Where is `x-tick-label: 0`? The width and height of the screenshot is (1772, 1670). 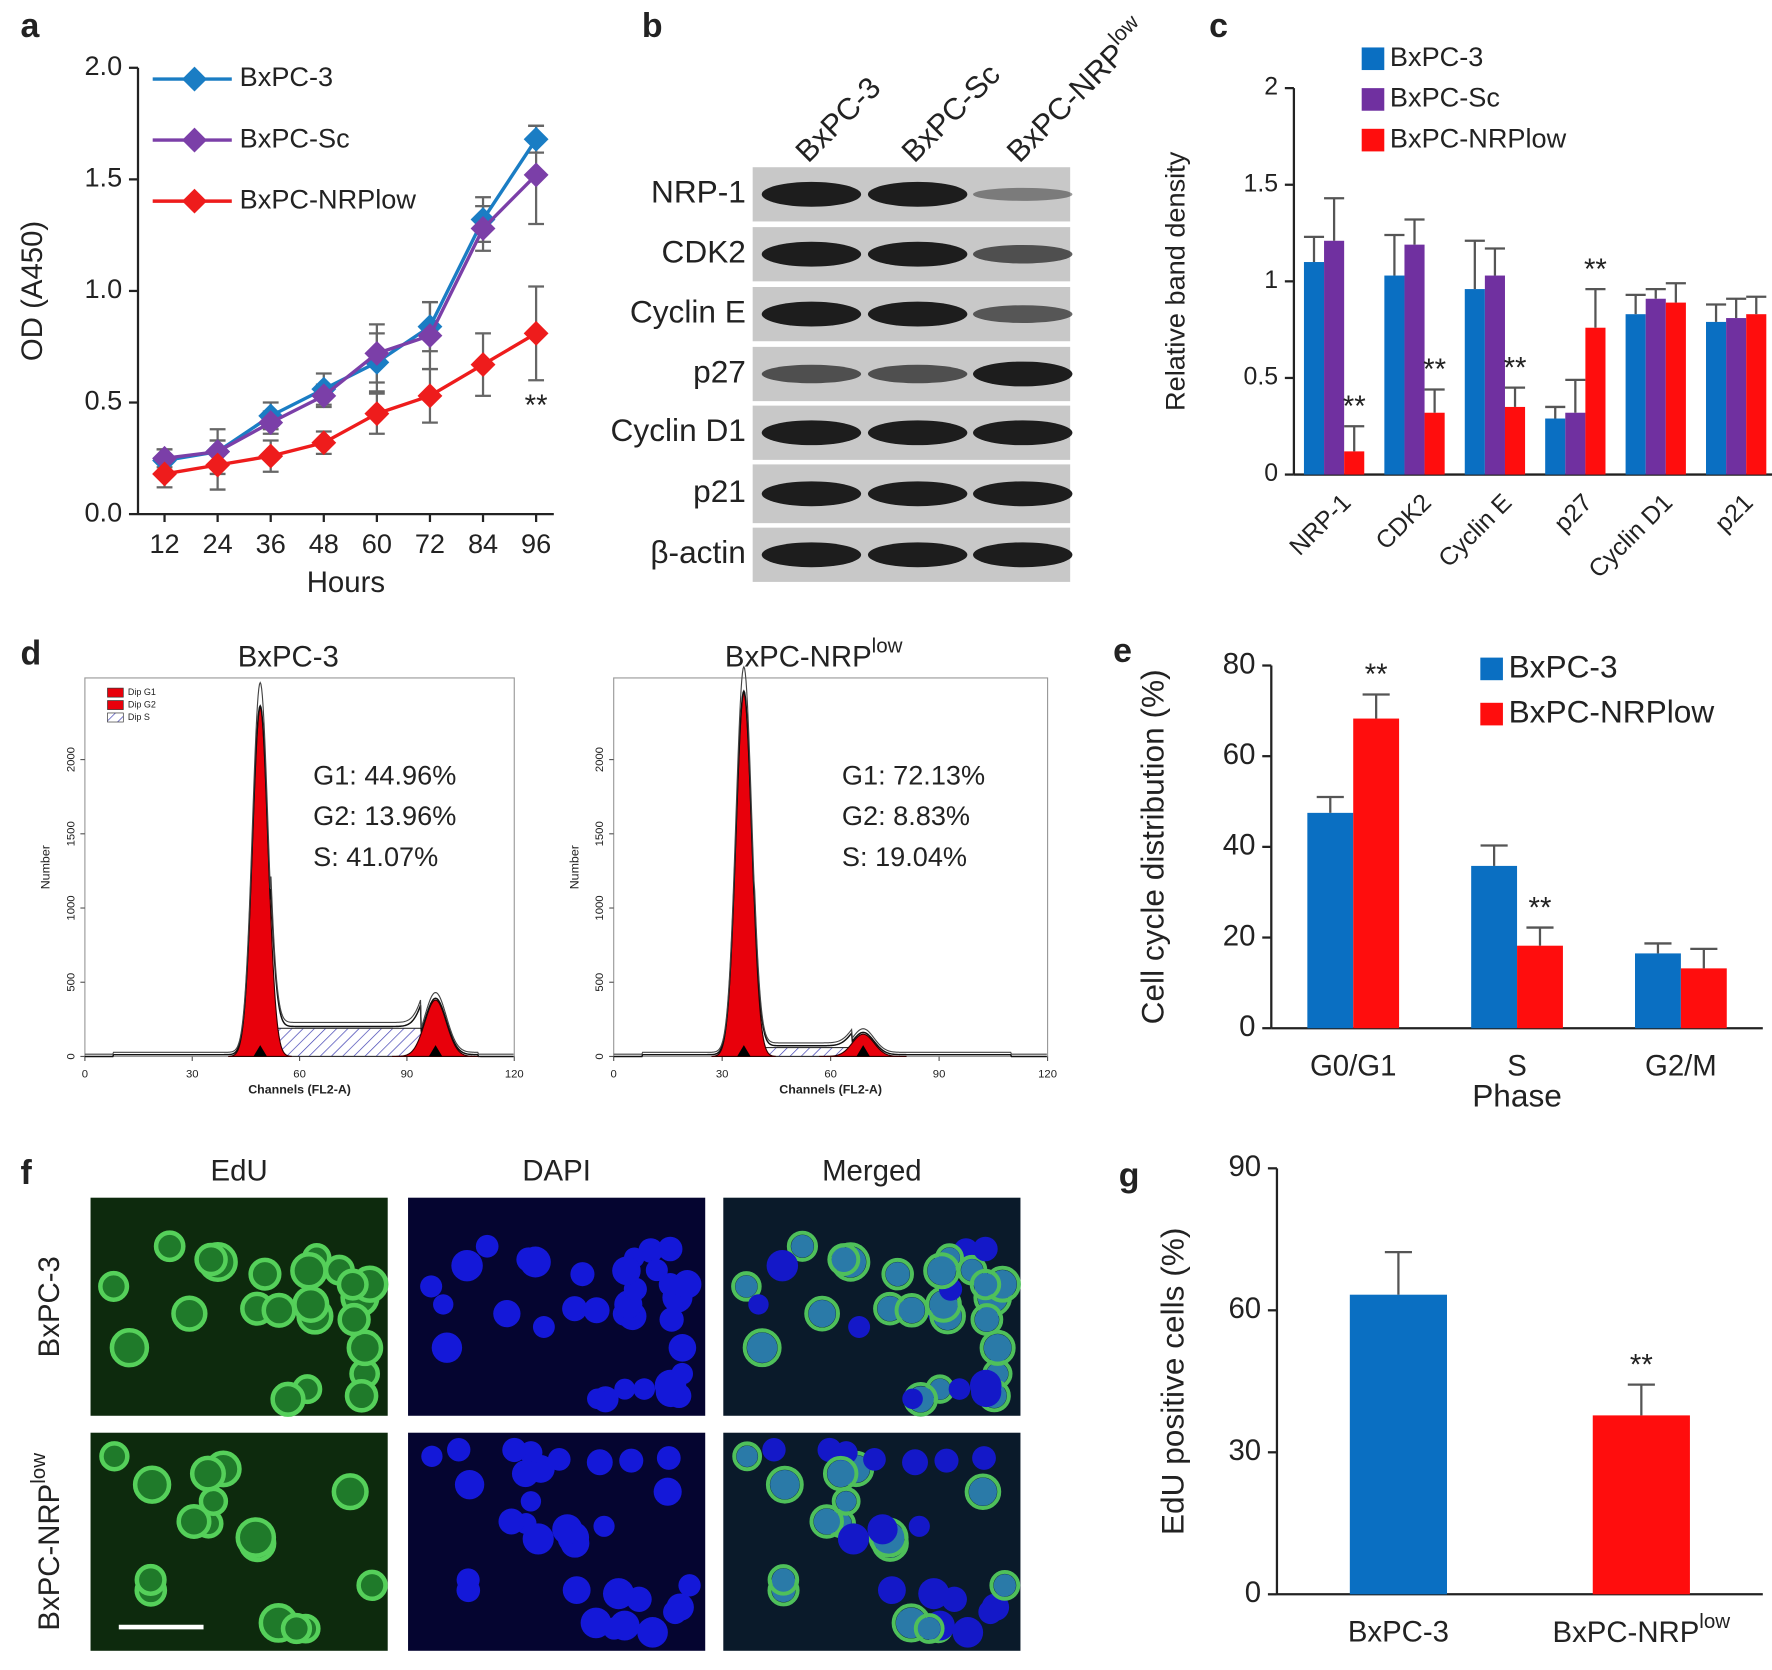 x-tick-label: 0 is located at coordinates (614, 1075).